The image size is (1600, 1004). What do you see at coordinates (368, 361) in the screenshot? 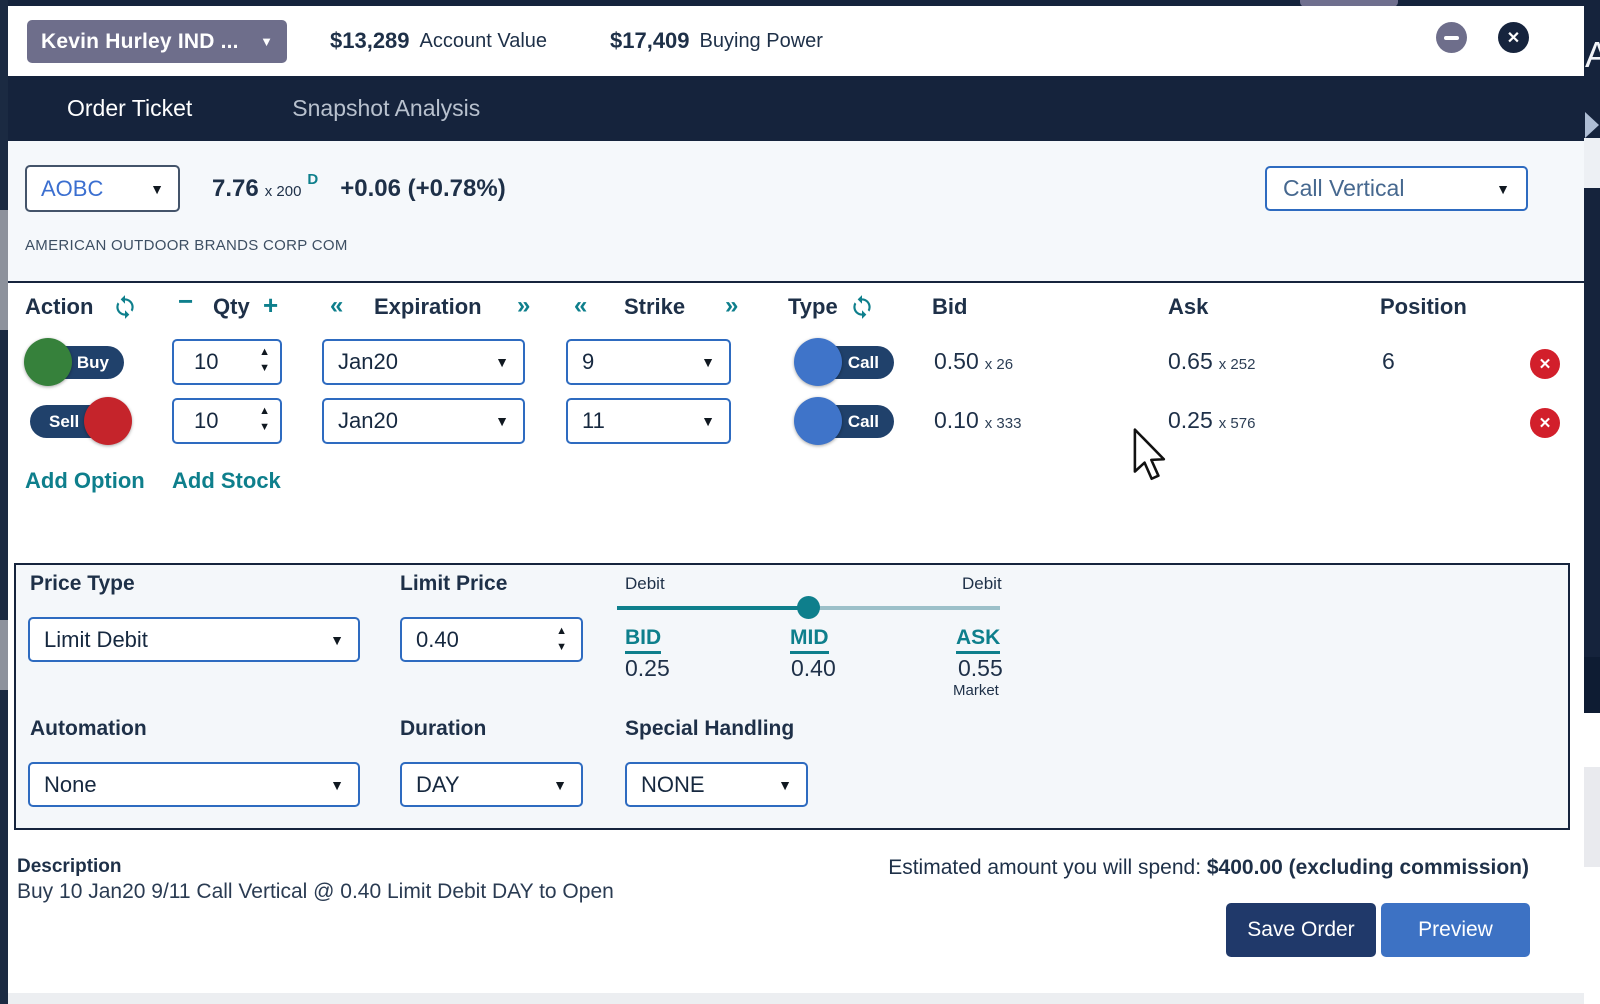
I see `leg1-expiration-value: Jan20` at bounding box center [368, 361].